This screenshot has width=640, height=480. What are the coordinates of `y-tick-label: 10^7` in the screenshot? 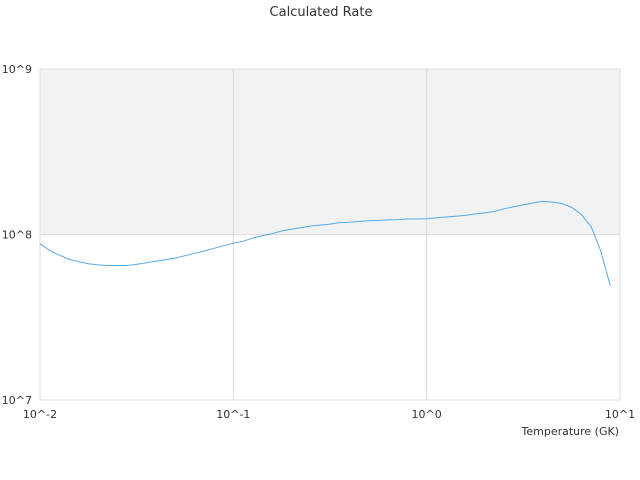 It's located at (17, 400).